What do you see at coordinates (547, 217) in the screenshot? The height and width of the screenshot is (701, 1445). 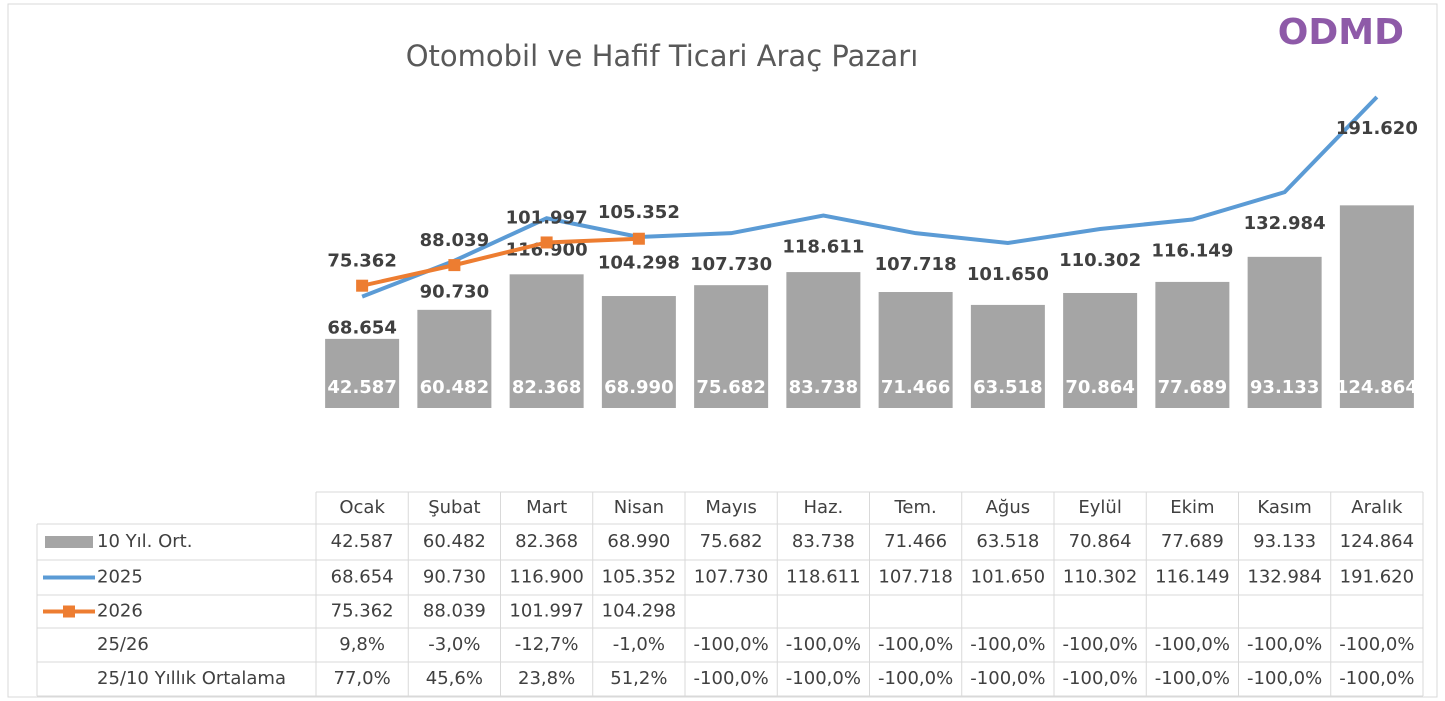 I see `data-label: 101.997` at bounding box center [547, 217].